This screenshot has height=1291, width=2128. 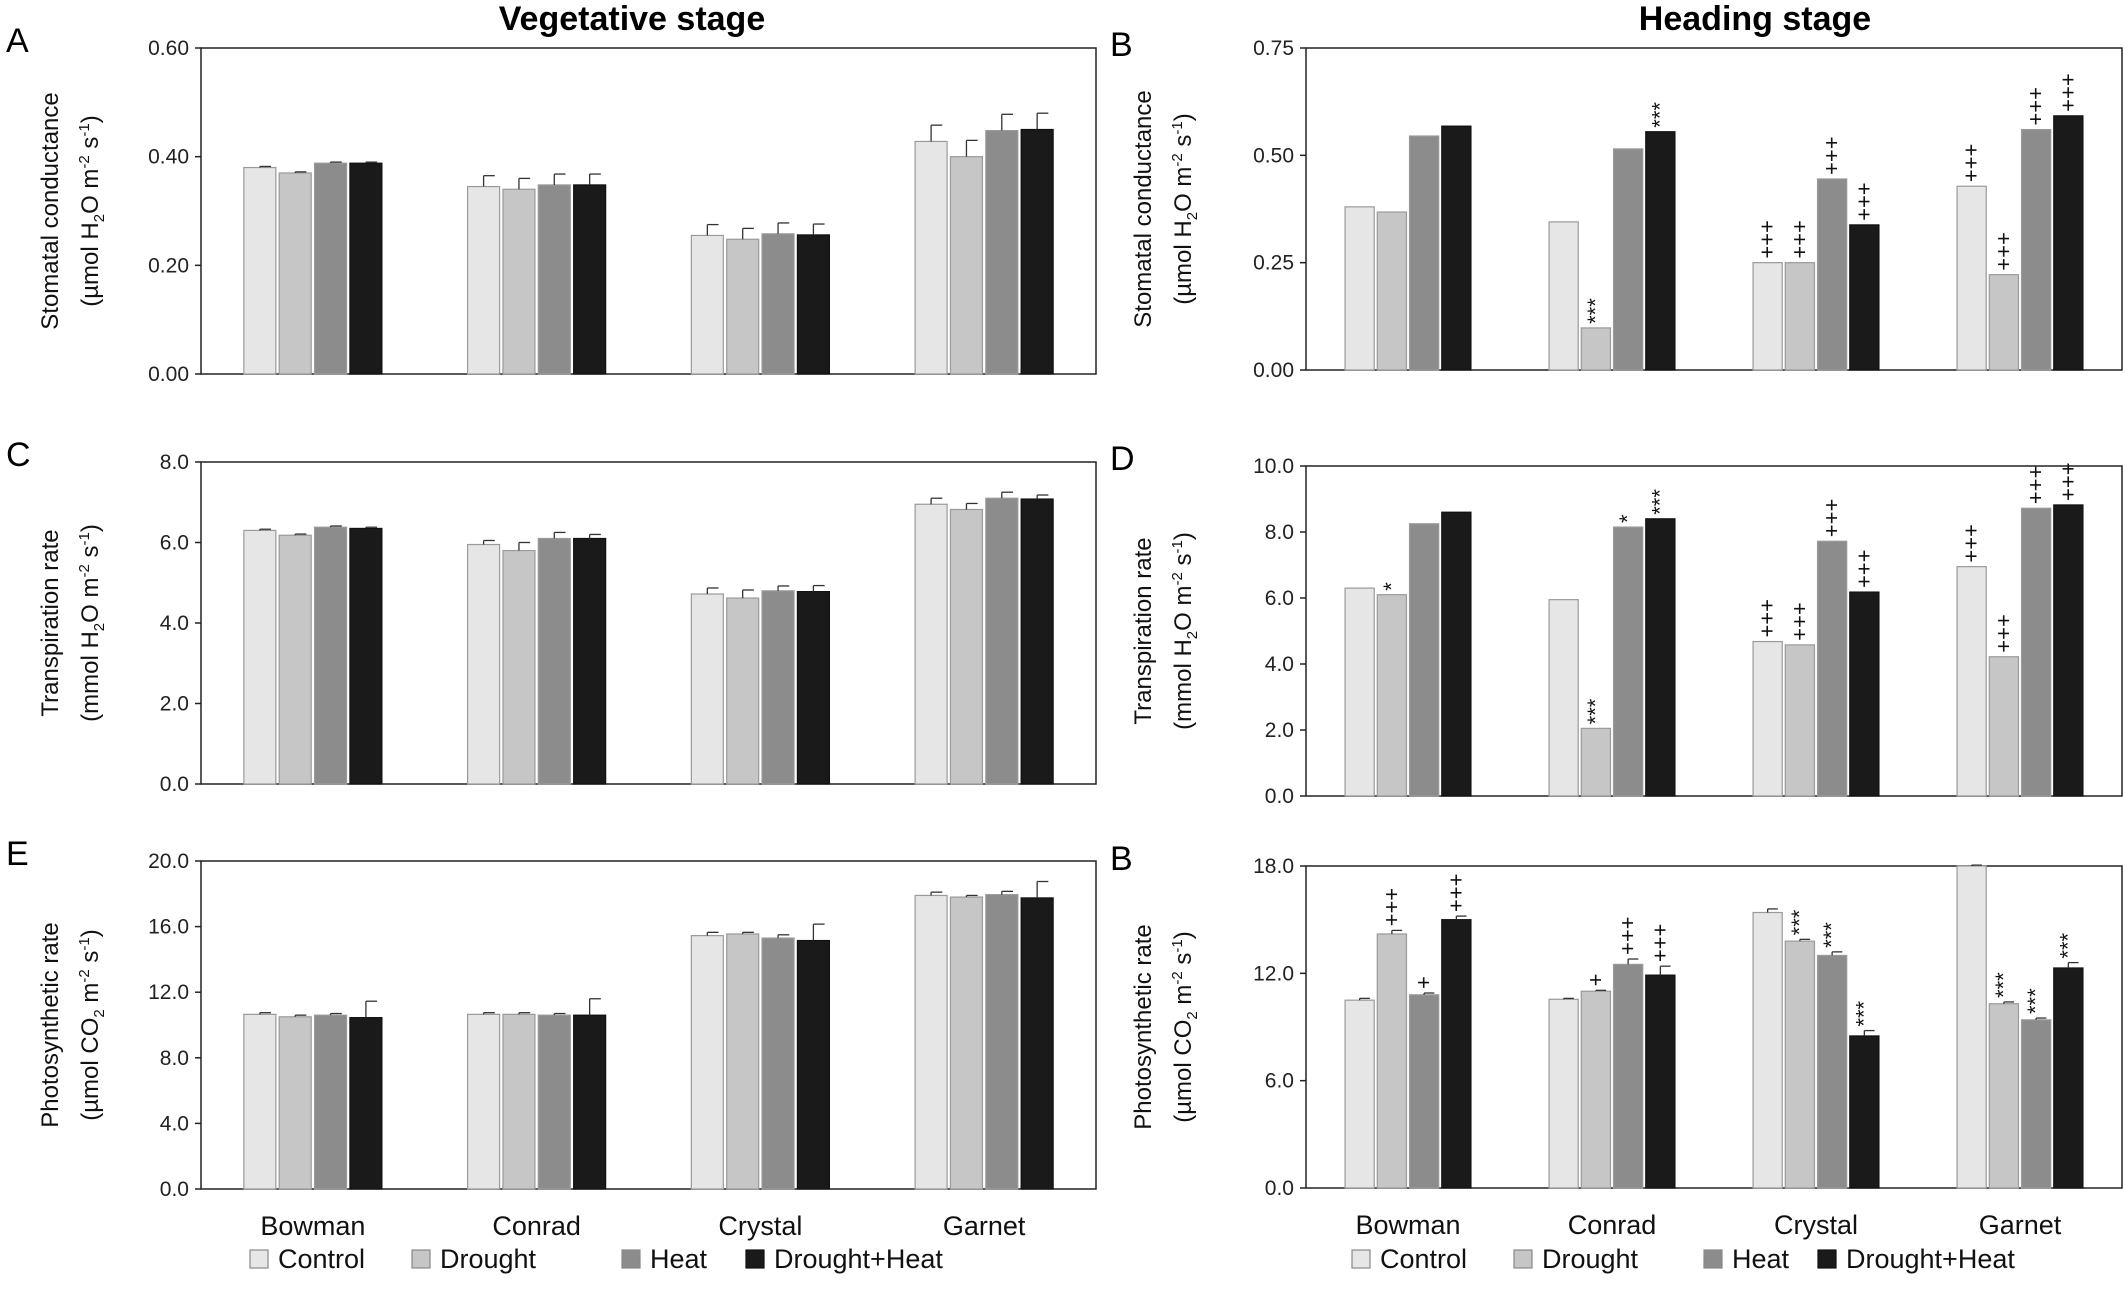 What do you see at coordinates (966, 265) in the screenshot?
I see `bar-drought-garnet` at bounding box center [966, 265].